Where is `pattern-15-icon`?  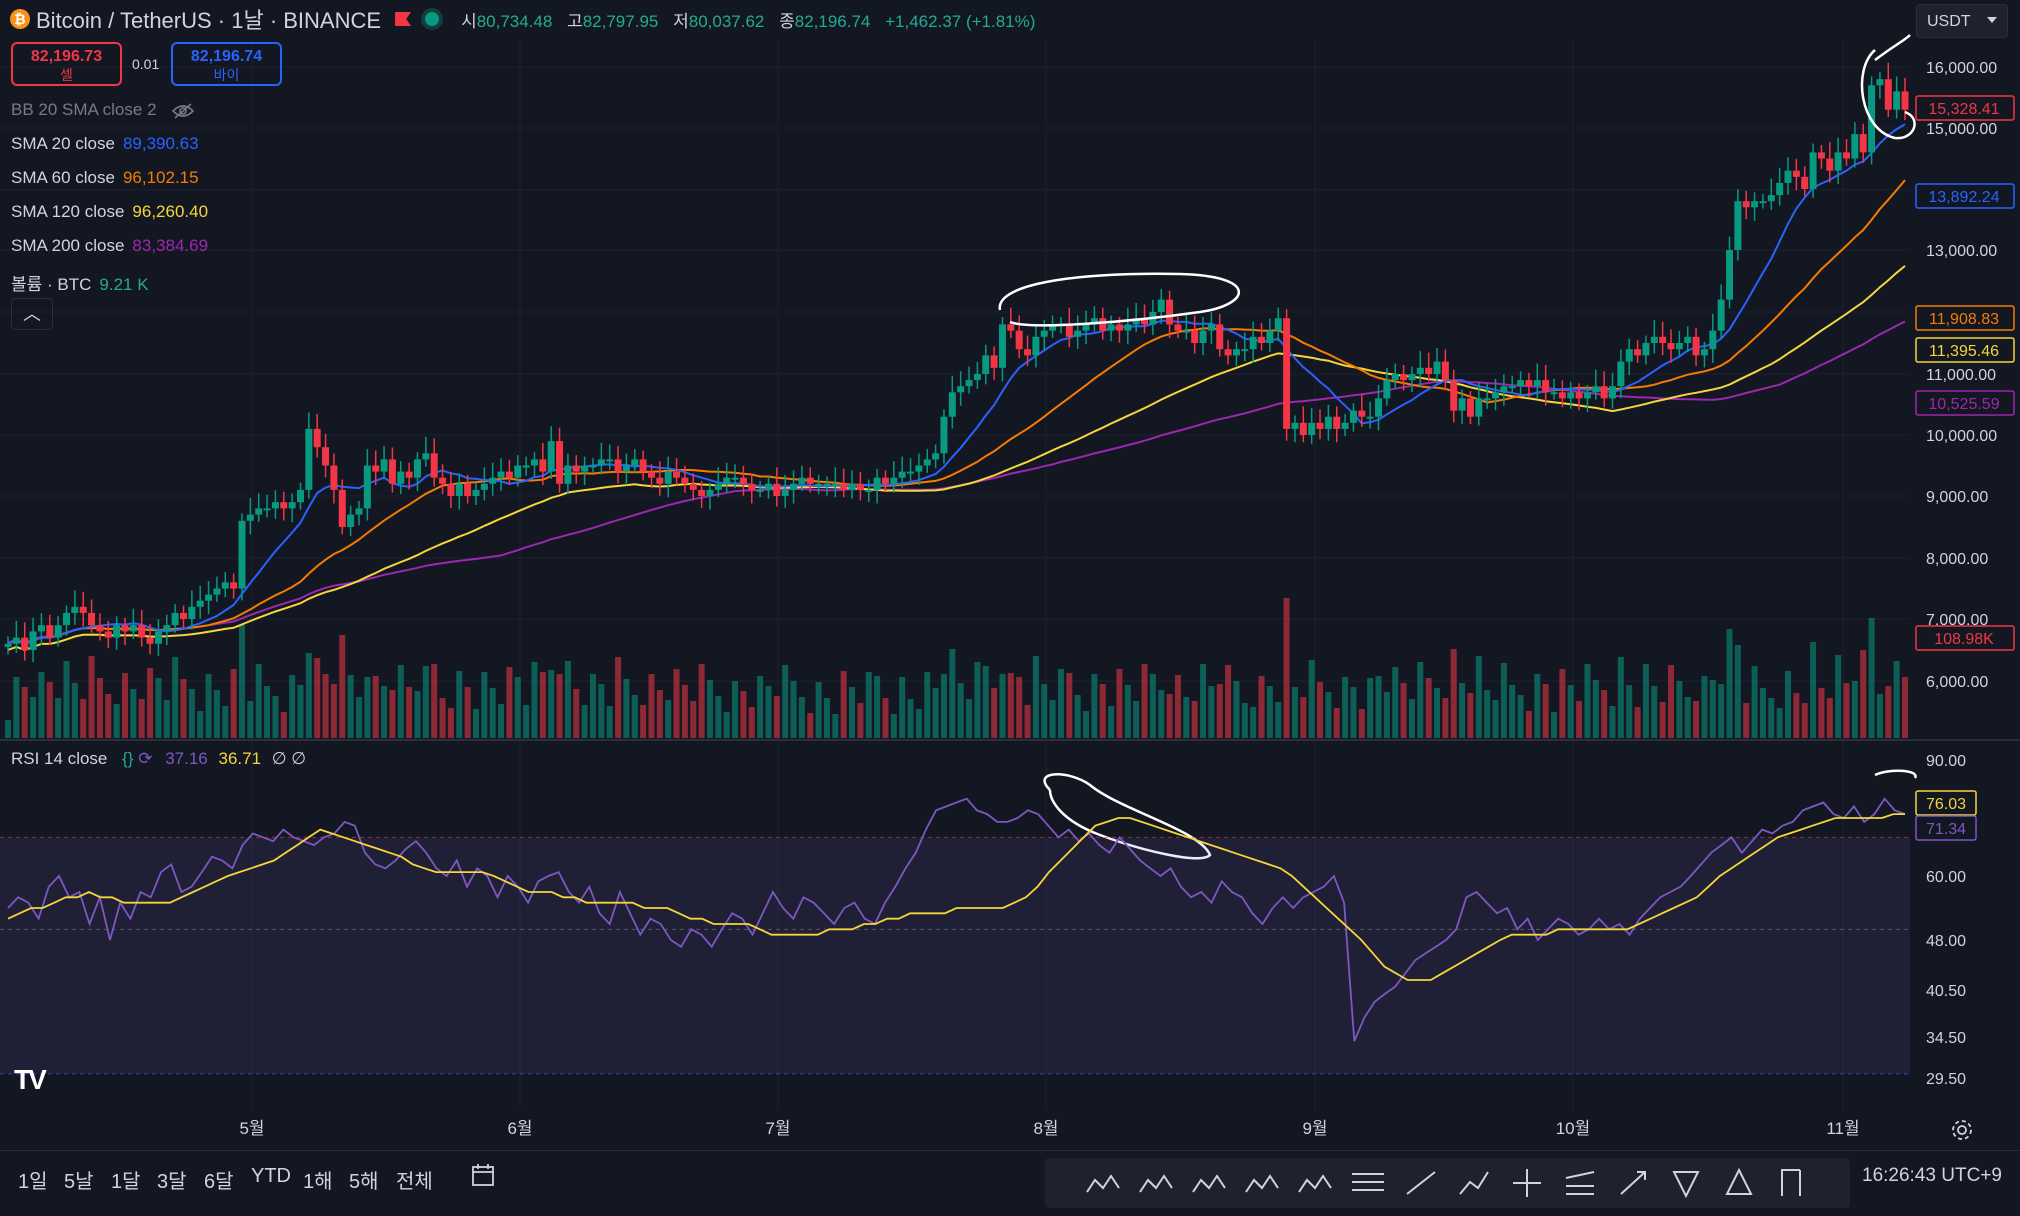 pattern-15-icon is located at coordinates (1103, 1183).